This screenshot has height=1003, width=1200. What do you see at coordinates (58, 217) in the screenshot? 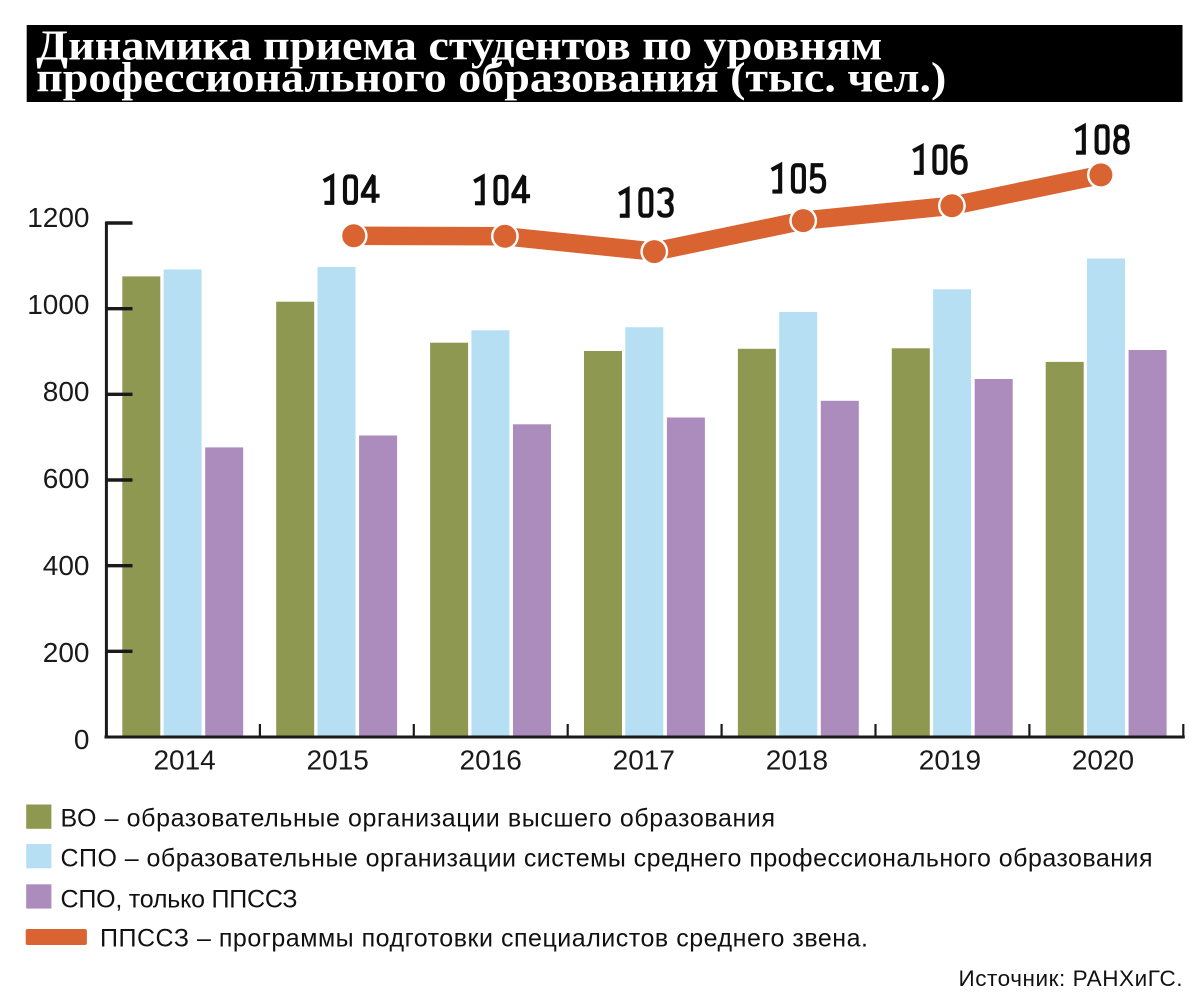
I see `svg-text: 1200` at bounding box center [58, 217].